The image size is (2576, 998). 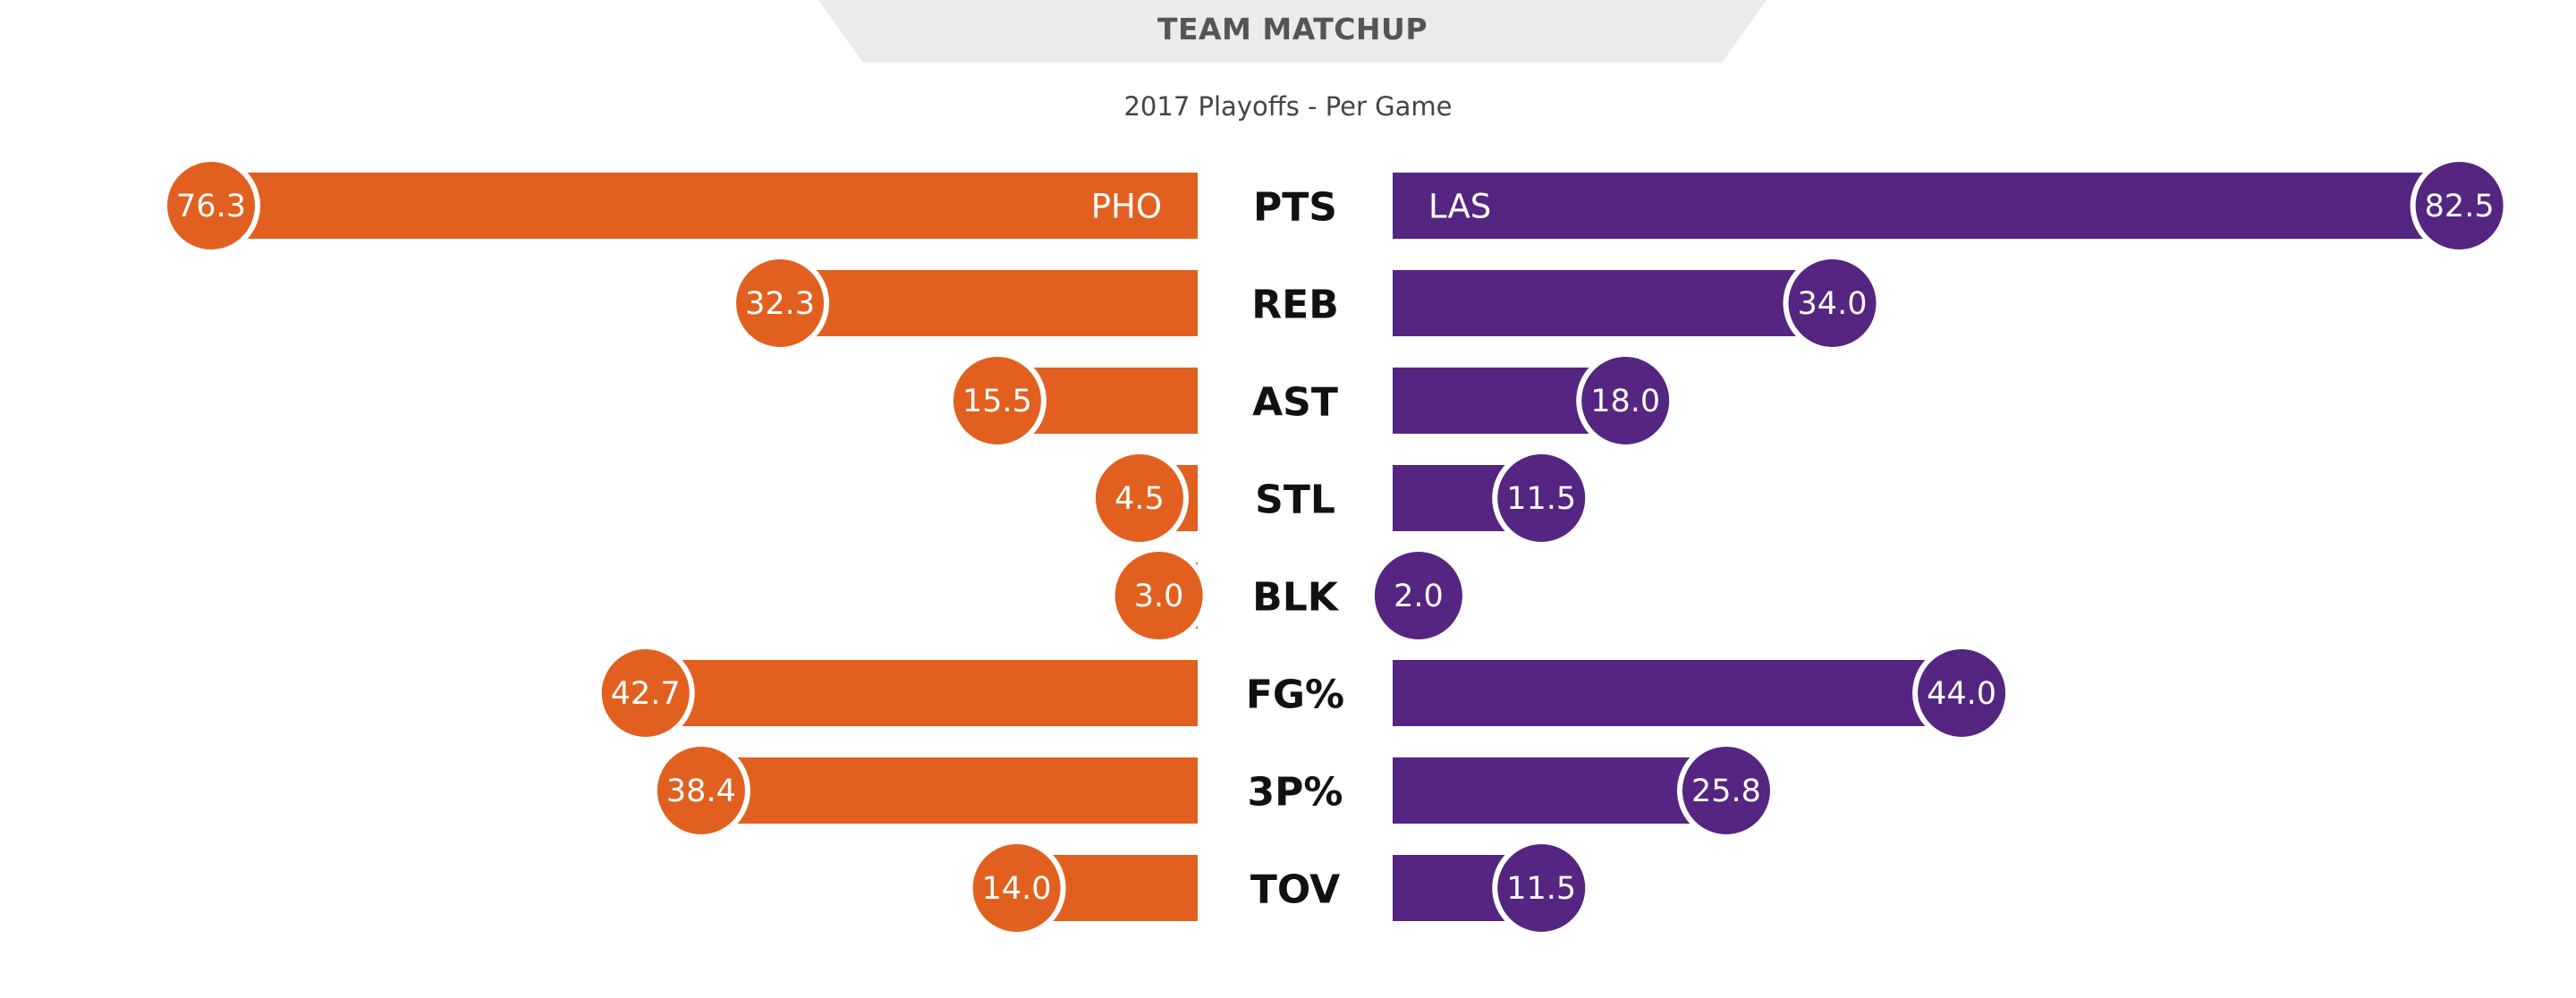 What do you see at coordinates (921, 693) in the screenshot?
I see `bar-pho-fg-pct` at bounding box center [921, 693].